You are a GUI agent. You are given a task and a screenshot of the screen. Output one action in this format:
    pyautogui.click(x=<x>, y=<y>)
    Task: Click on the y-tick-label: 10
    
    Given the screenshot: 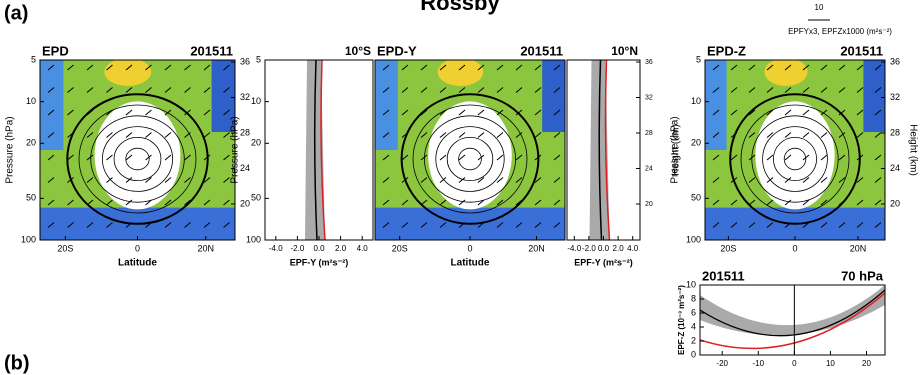 What is the action you would take?
    pyautogui.click(x=31, y=101)
    